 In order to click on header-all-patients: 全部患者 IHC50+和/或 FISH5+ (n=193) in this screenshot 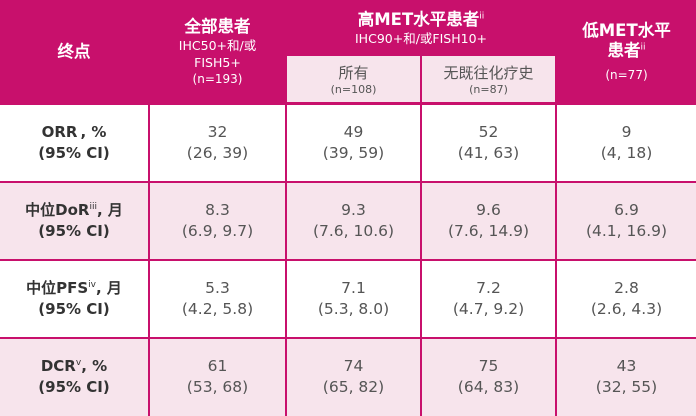, I will do `click(217, 52)`.